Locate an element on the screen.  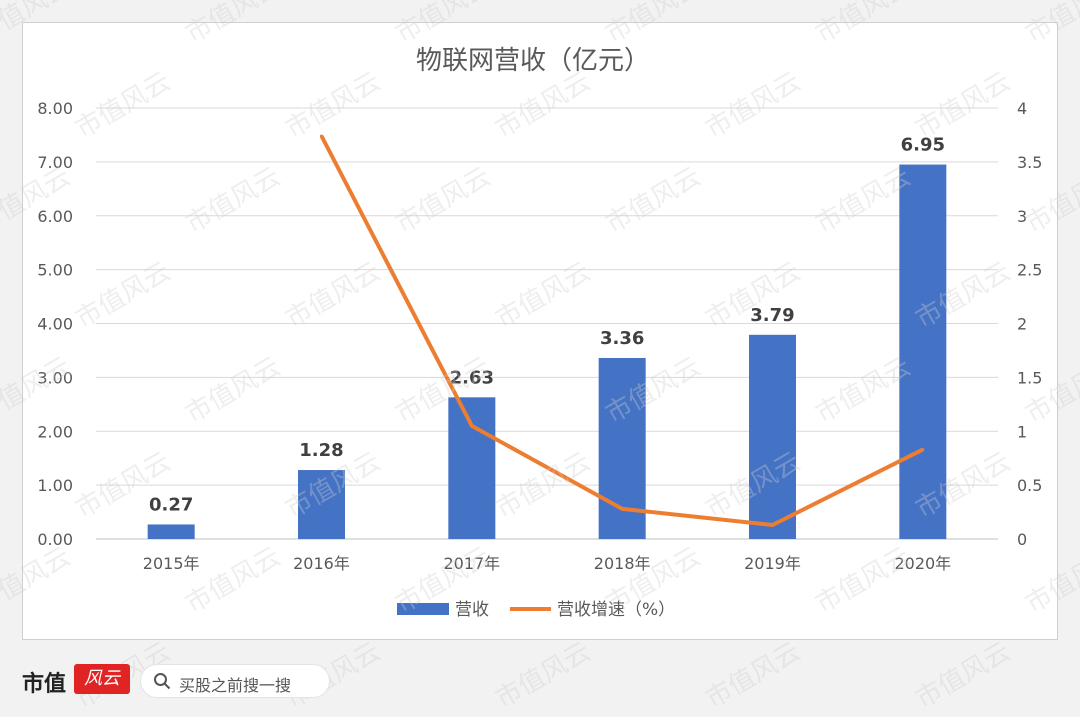
bar-data-label: 1.28 is located at coordinates (321, 450).